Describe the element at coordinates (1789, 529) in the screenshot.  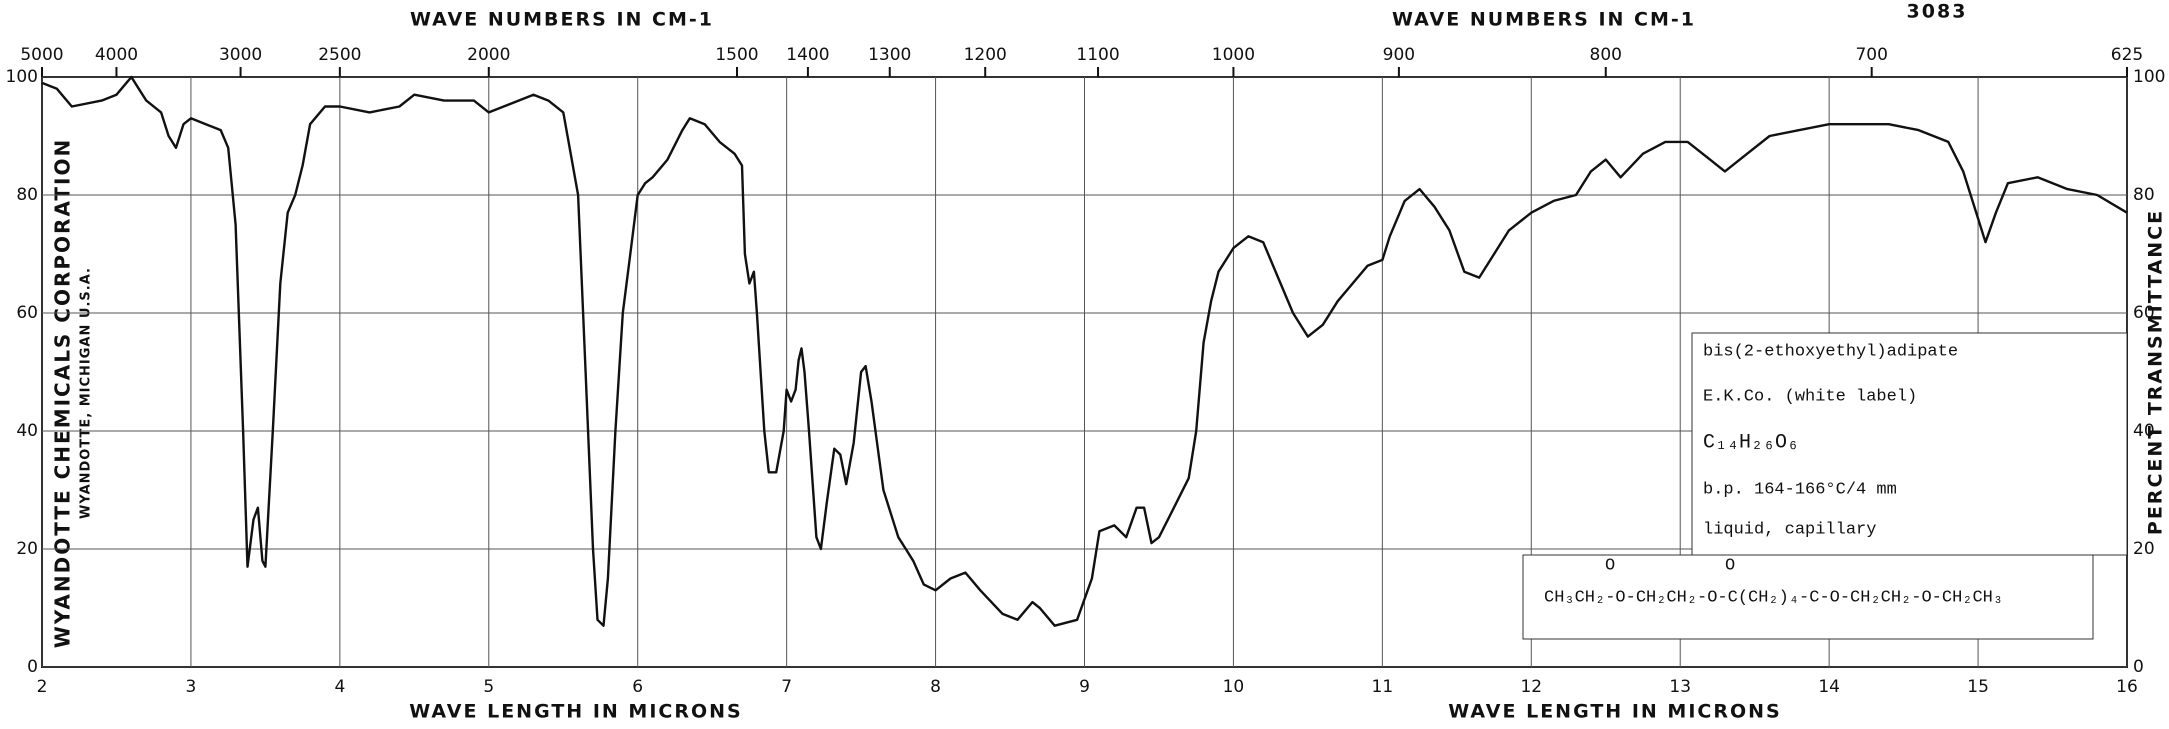
I see `annotation: liquid, capillary` at that location.